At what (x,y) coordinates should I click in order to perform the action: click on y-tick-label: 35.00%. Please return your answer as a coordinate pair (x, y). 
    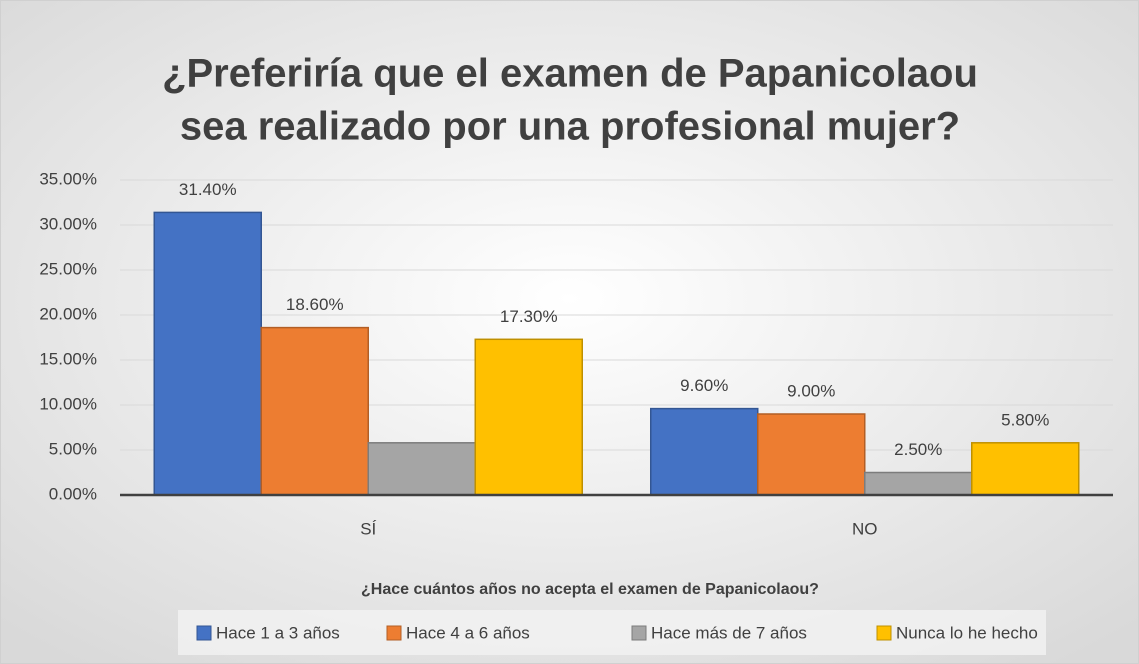
    Looking at the image, I should click on (68, 178).